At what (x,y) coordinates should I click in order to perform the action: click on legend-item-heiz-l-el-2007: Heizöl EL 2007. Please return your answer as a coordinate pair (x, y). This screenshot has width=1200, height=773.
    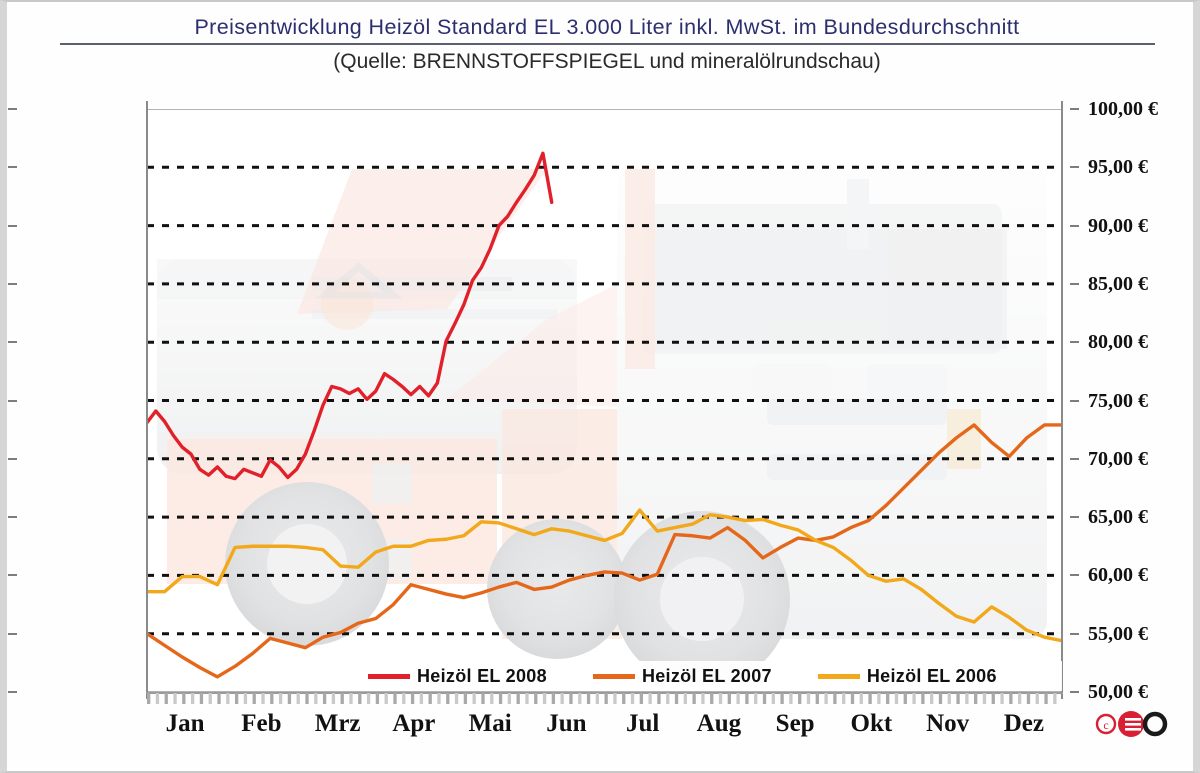
    Looking at the image, I should click on (682, 676).